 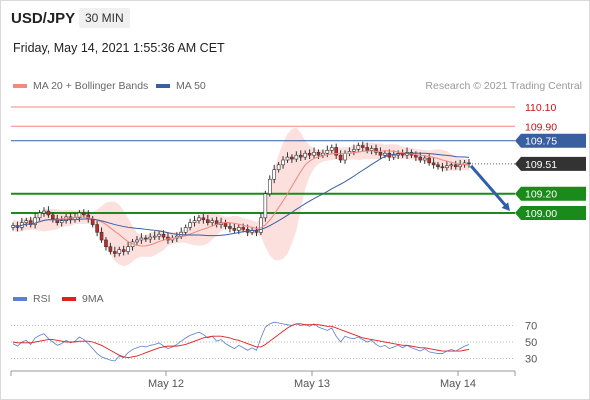 What do you see at coordinates (93, 299) in the screenshot?
I see `rsi-legend-label-9ma: 9MA` at bounding box center [93, 299].